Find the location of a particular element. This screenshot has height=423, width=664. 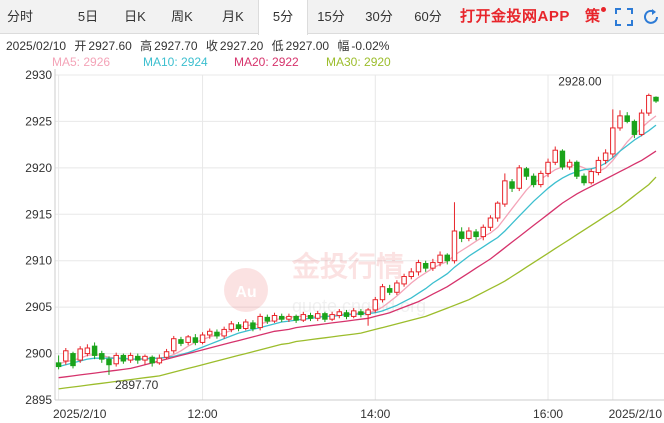

x-tick-label: 14:00 is located at coordinates (375, 414).